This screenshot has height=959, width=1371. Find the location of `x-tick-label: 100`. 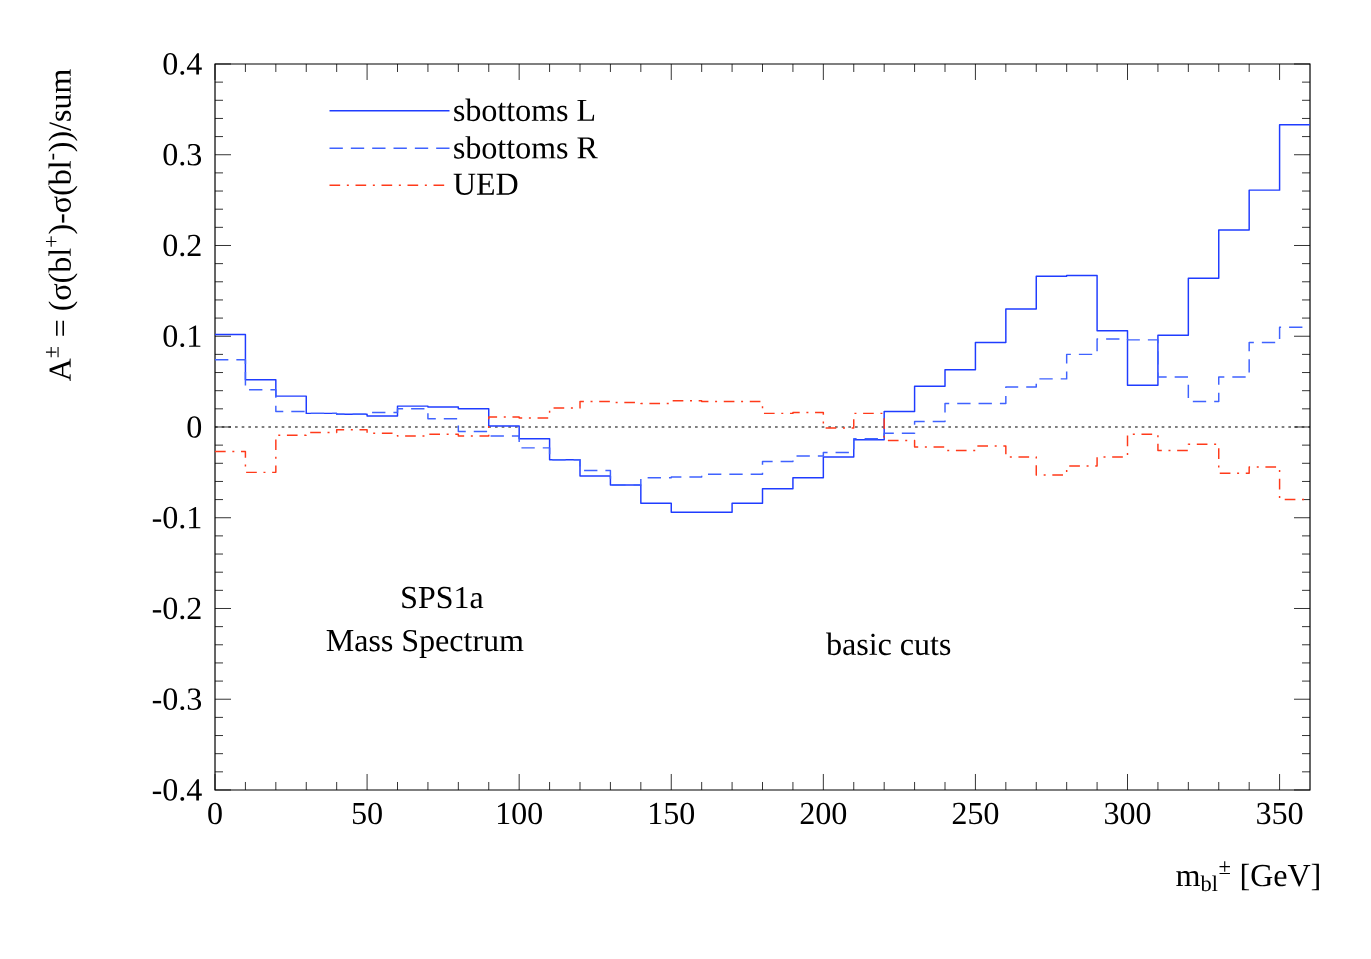

x-tick-label: 100 is located at coordinates (519, 813).